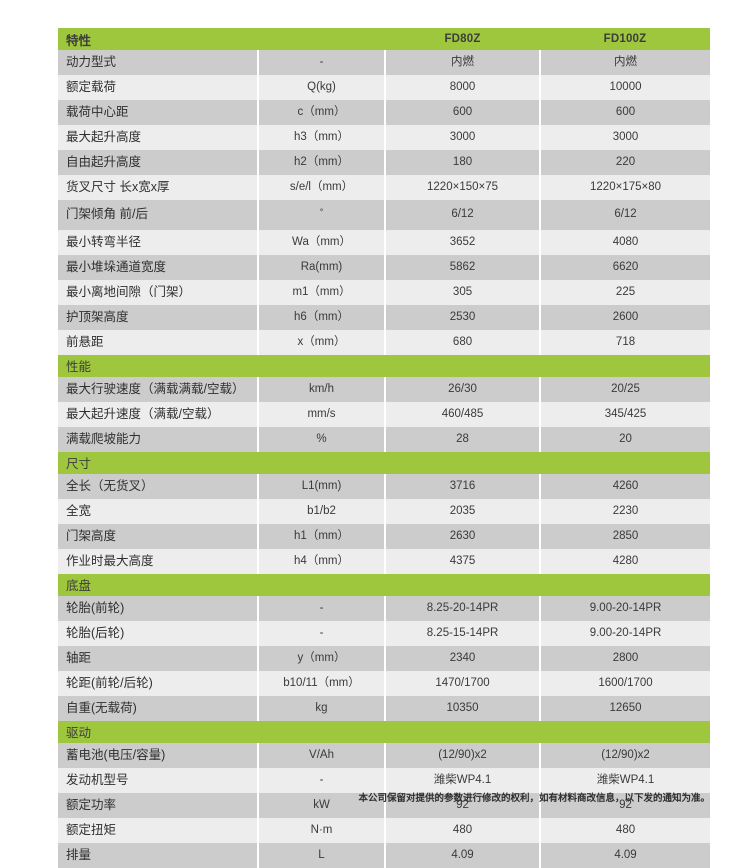 The height and width of the screenshot is (868, 751). I want to click on row-label: 全宽, so click(158, 511).